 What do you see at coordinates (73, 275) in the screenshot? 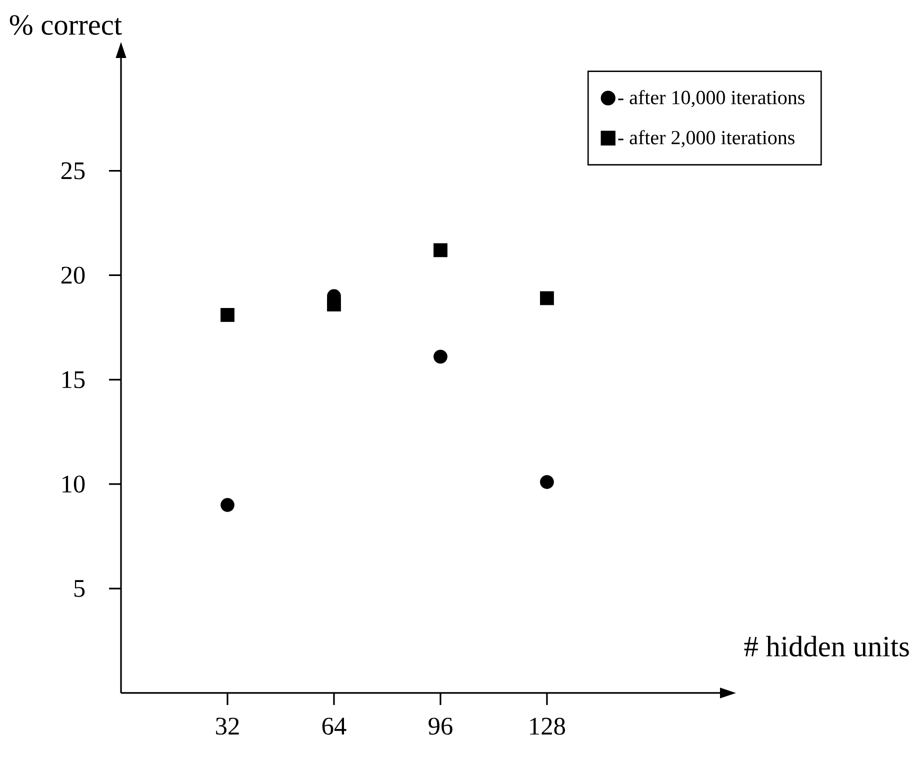
I see `y-tick-label: 20` at bounding box center [73, 275].